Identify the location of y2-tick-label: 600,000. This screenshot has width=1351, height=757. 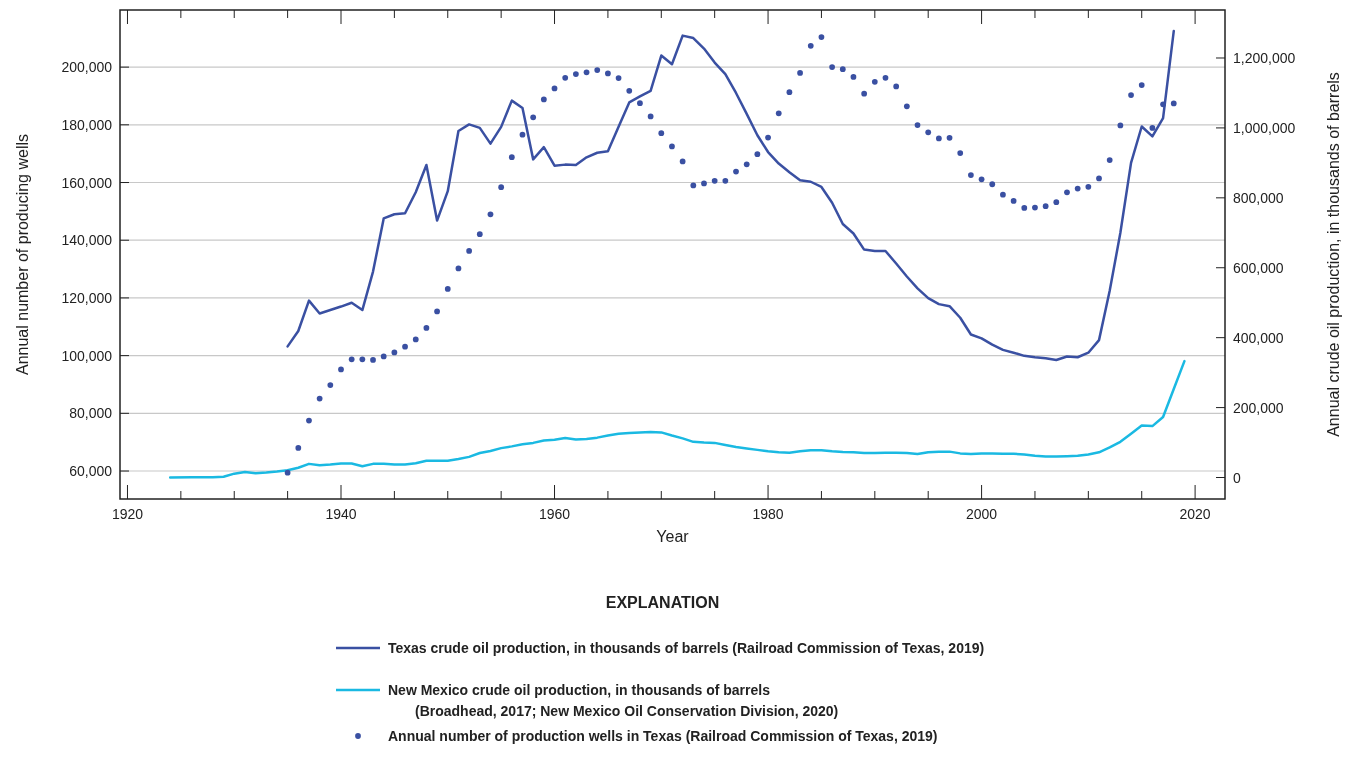
(1258, 267).